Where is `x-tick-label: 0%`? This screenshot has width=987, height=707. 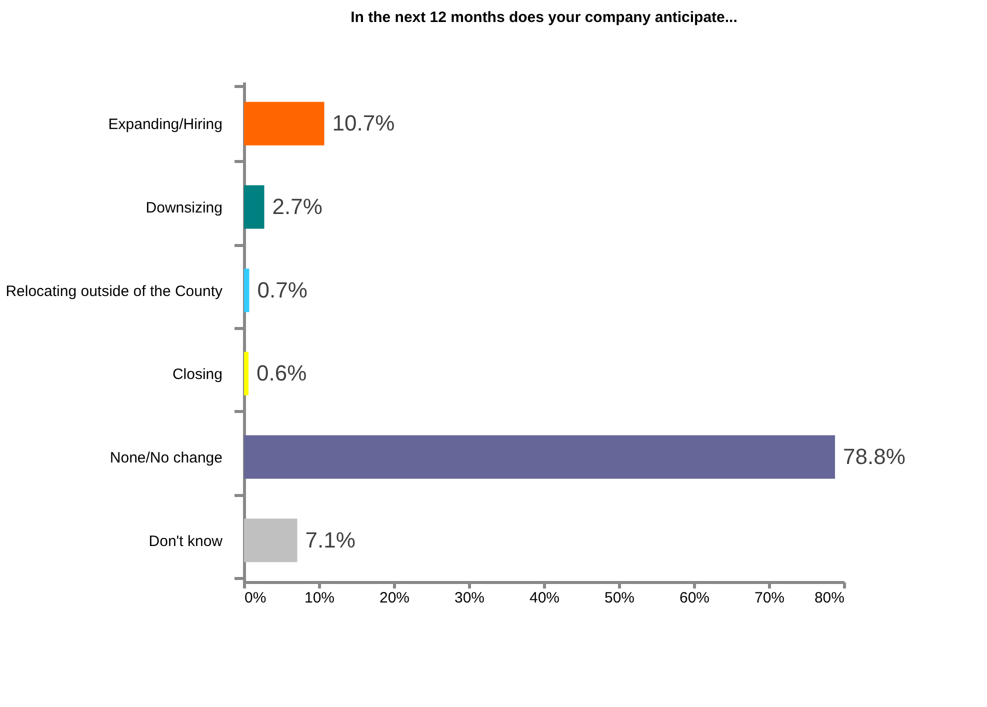
x-tick-label: 0% is located at coordinates (255, 598).